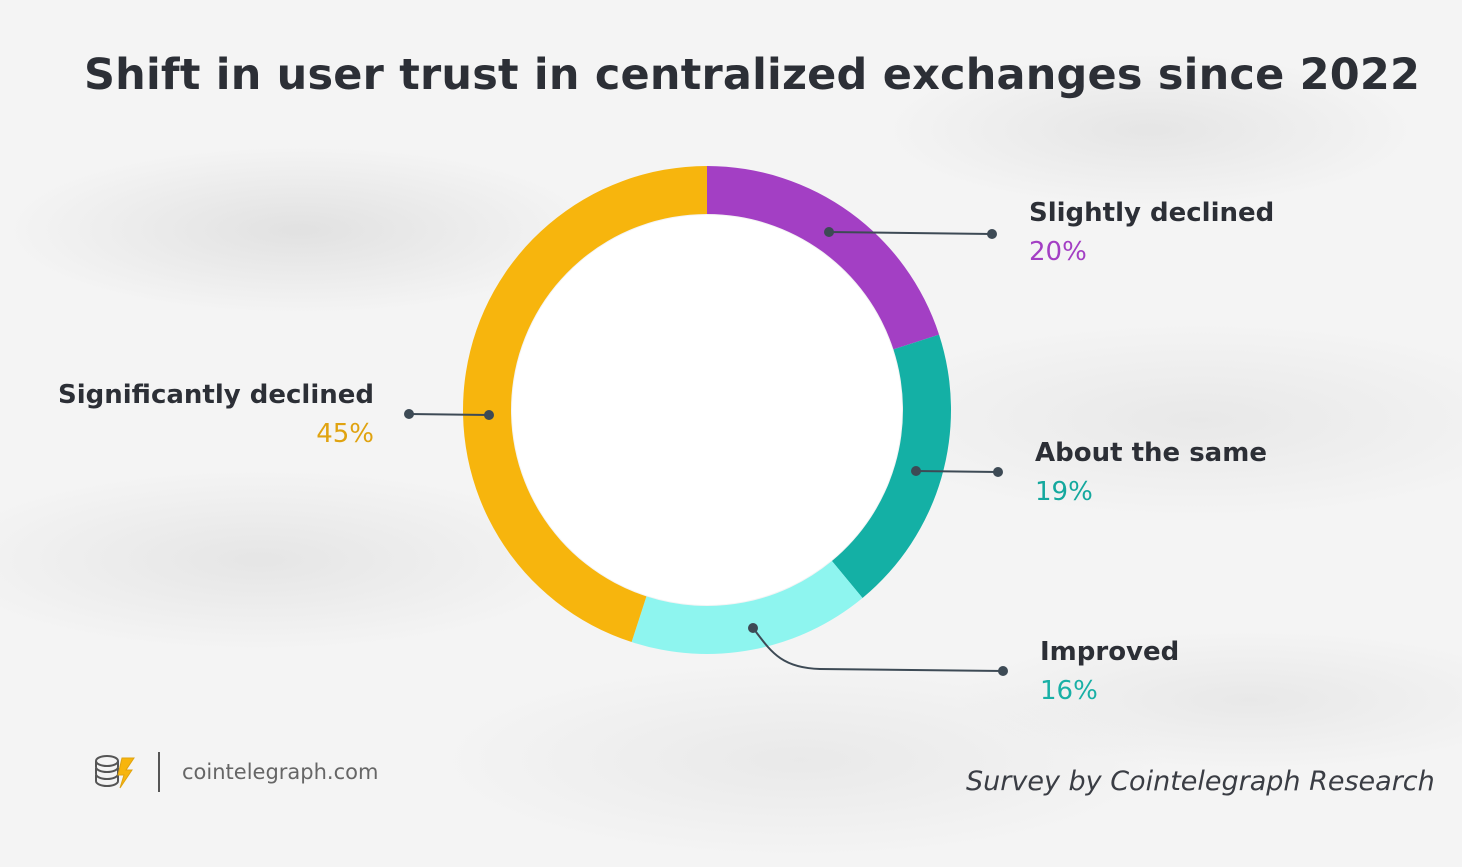  Describe the element at coordinates (992, 234) in the screenshot. I see `connector-dot-slightly-declined-outer` at that location.